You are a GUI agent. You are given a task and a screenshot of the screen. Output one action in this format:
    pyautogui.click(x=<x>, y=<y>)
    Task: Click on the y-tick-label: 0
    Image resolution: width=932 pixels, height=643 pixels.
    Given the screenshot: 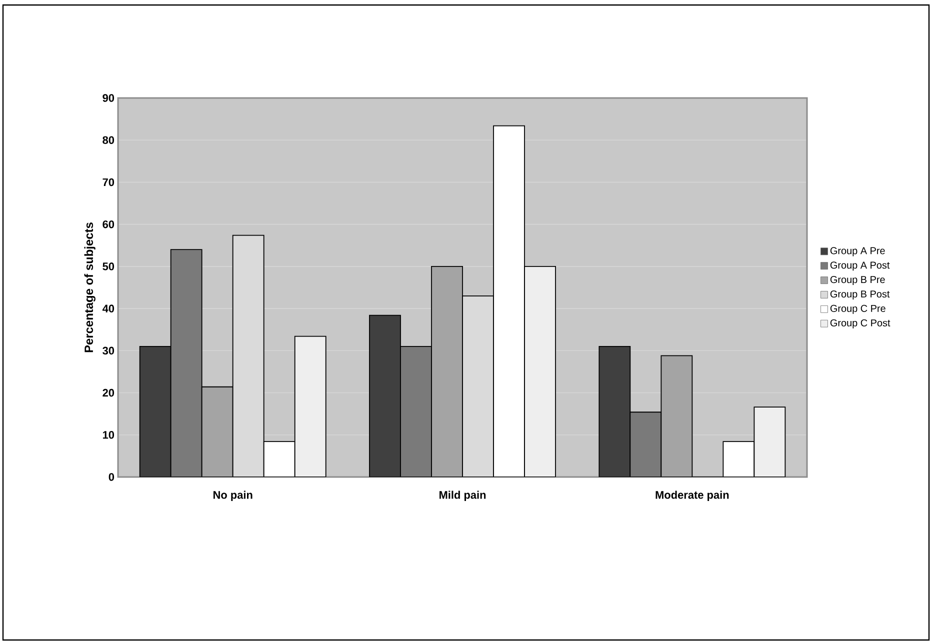 What is the action you would take?
    pyautogui.click(x=111, y=477)
    